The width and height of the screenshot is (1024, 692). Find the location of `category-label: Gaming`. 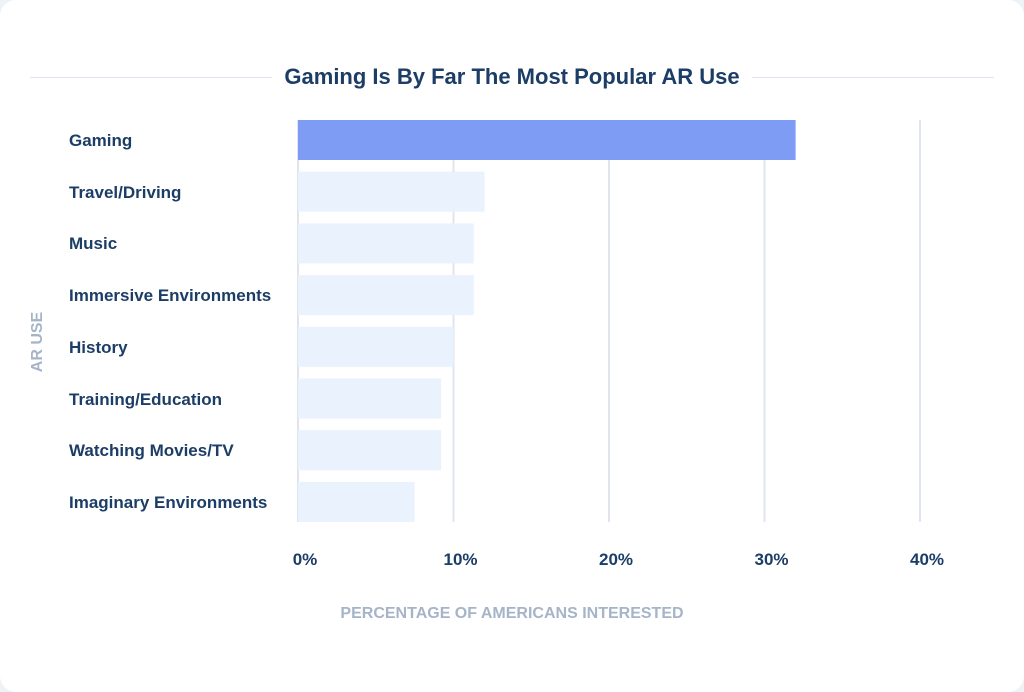

category-label: Gaming is located at coordinates (101, 140).